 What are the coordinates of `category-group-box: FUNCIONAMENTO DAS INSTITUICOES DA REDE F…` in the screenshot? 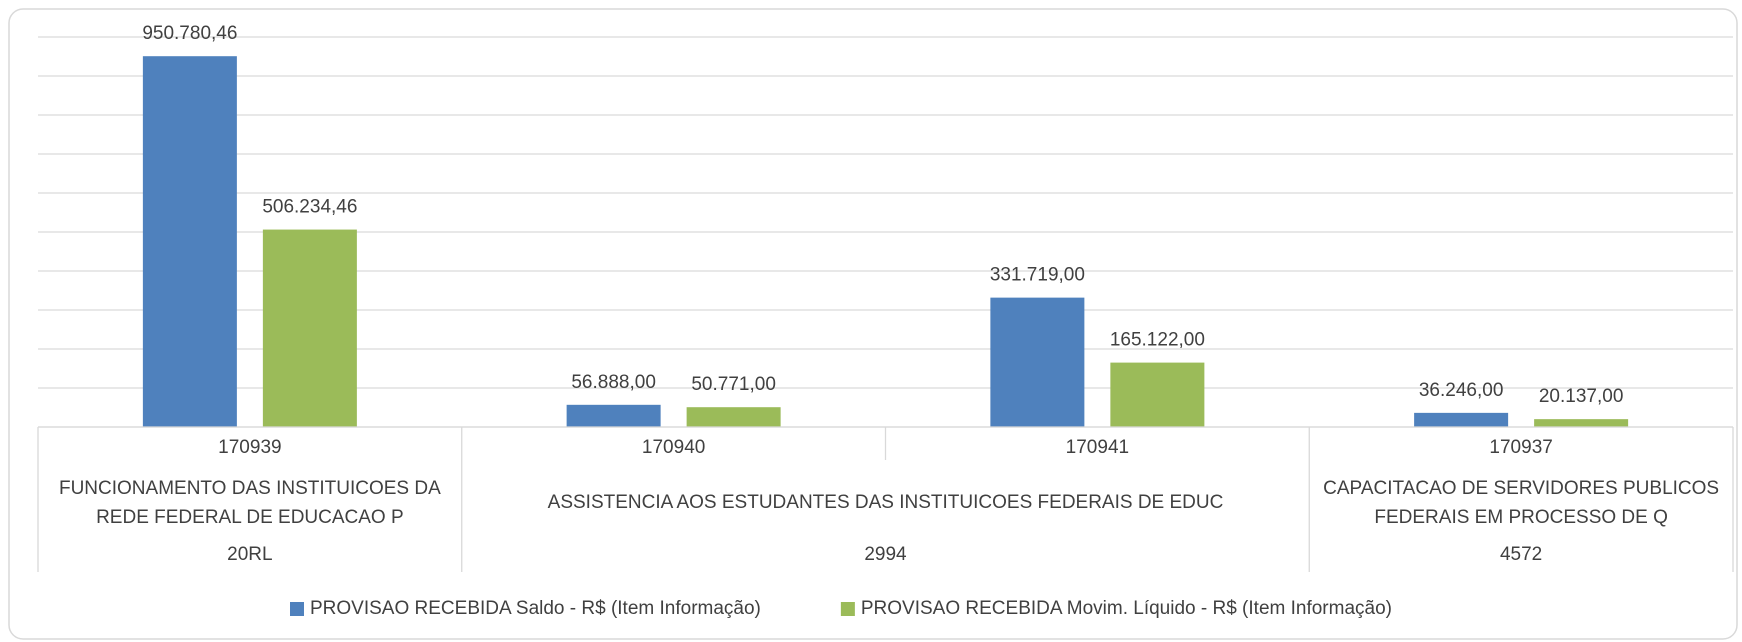 It's located at (249, 502).